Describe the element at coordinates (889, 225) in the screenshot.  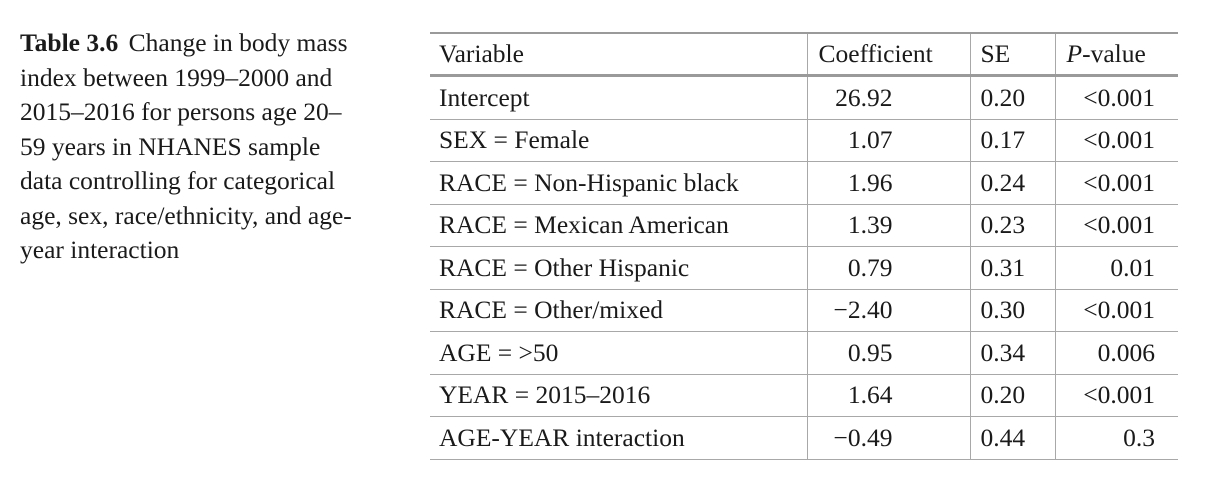
I see `cell-coefficient: 1.39` at that location.